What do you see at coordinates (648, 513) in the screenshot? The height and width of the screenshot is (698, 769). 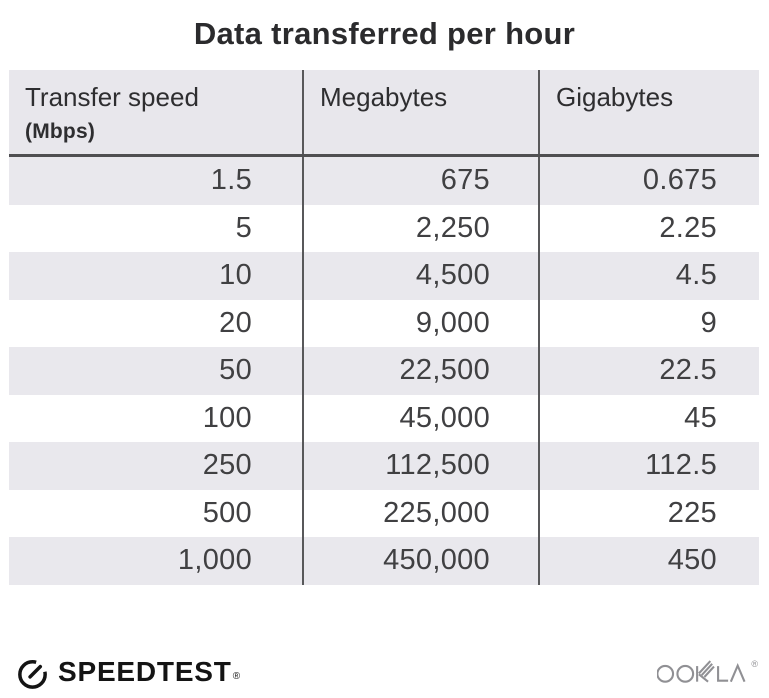 I see `cell-gigabytes: 225` at bounding box center [648, 513].